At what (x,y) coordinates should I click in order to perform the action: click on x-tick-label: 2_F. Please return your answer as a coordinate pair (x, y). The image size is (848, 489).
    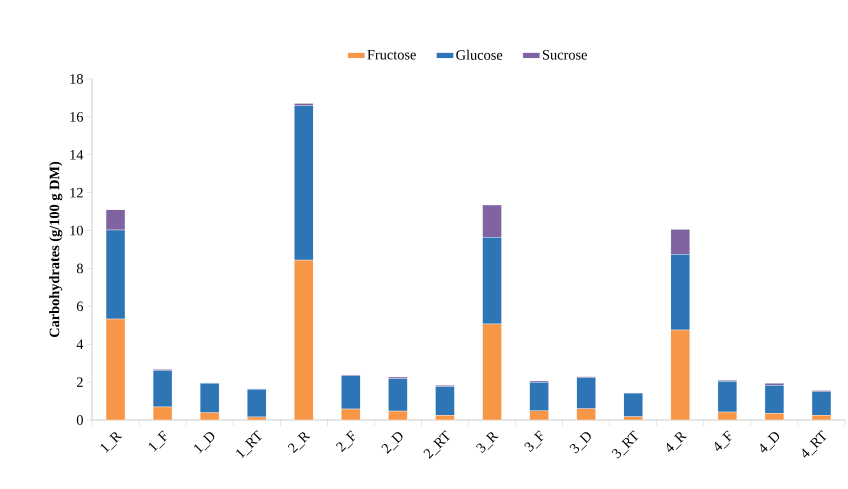
    Looking at the image, I should click on (346, 441).